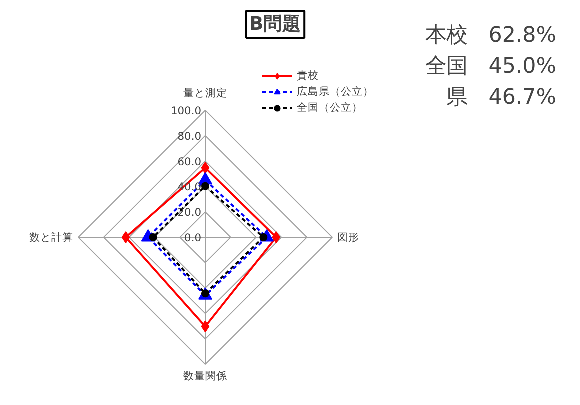 Image resolution: width=580 pixels, height=405 pixels. What do you see at coordinates (206, 93) in the screenshot?
I see `spoke-label: 量と測定` at bounding box center [206, 93].